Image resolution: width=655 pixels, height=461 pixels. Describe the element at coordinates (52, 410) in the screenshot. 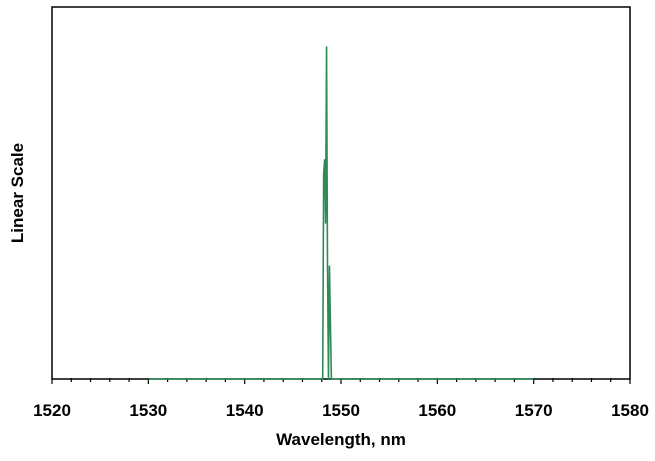

I see `x-tick-label: 1520` at that location.